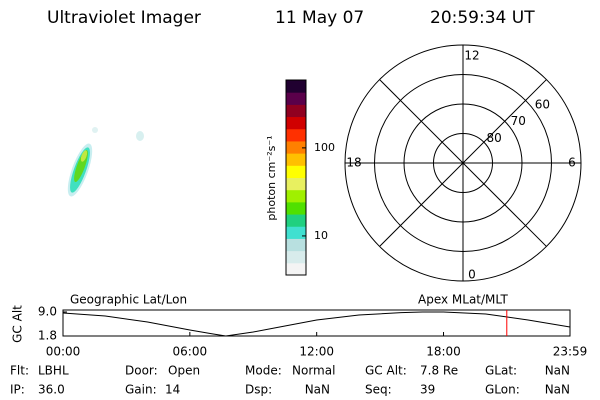 This screenshot has height=400, width=600. Describe the element at coordinates (321, 235) in the screenshot. I see `colorbar-tick-label: 10` at that location.